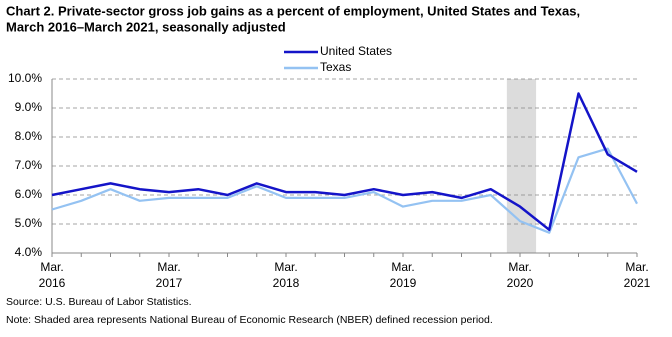 The image size is (672, 337). I want to click on source-note: Source: U.S. Bureau of Labor Statistics., so click(99, 302).